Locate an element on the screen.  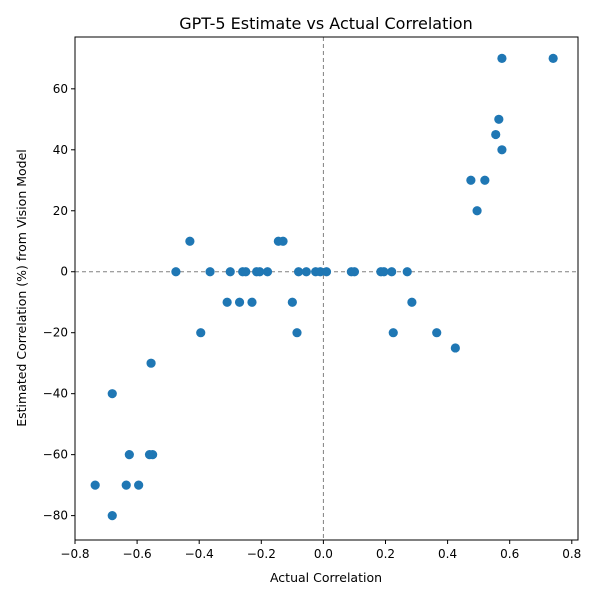
x-tick-label: 0.2 is located at coordinates (385, 554).